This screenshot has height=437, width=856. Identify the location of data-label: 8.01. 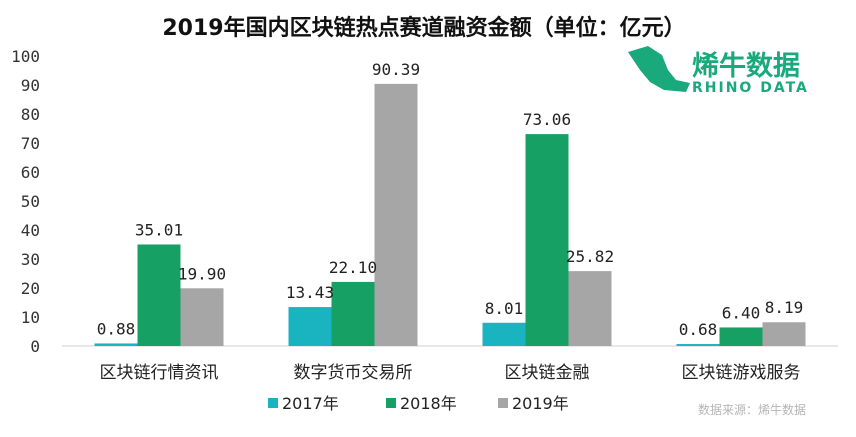
(504, 308).